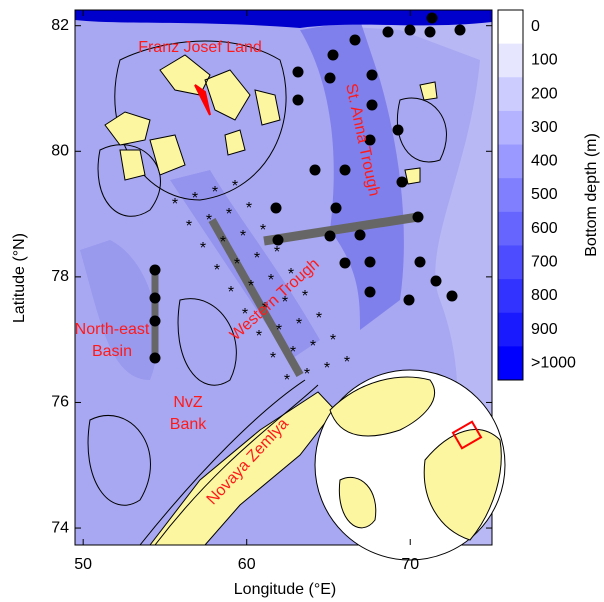 This screenshot has height=602, width=604. What do you see at coordinates (83, 564) in the screenshot?
I see `x-tick-label: 50` at bounding box center [83, 564].